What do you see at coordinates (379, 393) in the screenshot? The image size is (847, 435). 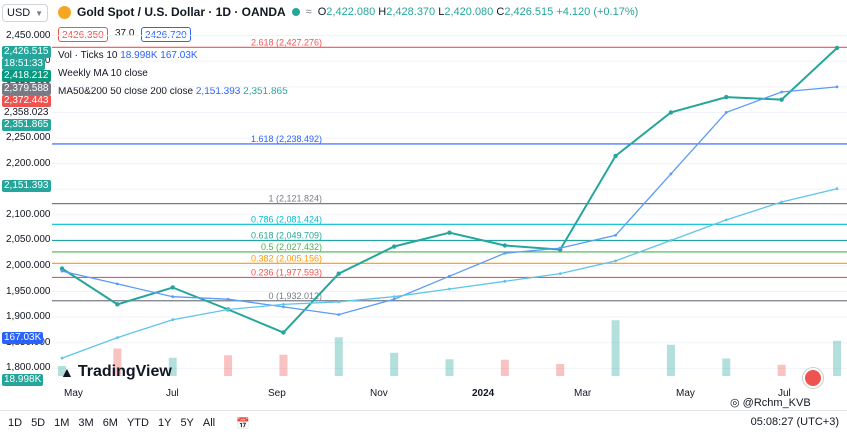 I see `x-tick-label-3: Nov` at bounding box center [379, 393].